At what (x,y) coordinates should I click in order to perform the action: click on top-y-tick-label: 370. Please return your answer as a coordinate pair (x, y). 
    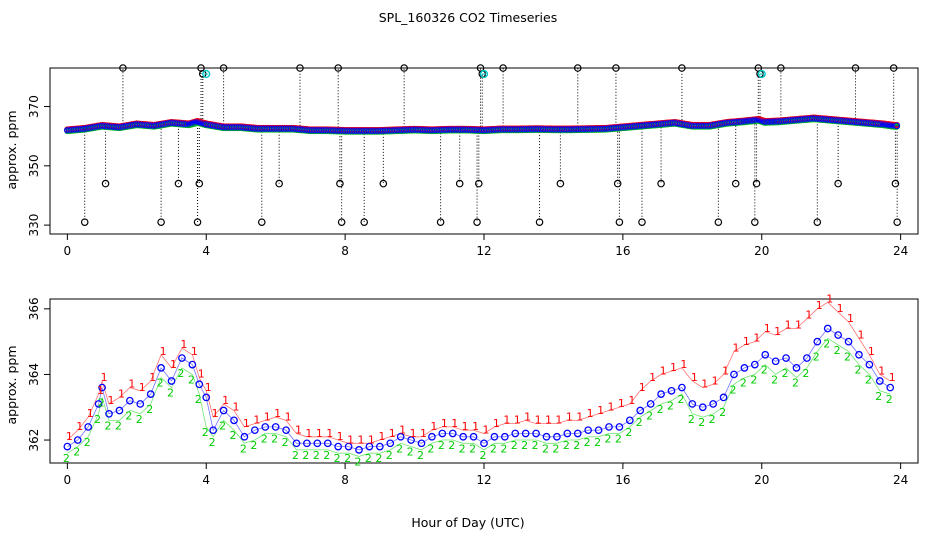
    Looking at the image, I should click on (34, 106).